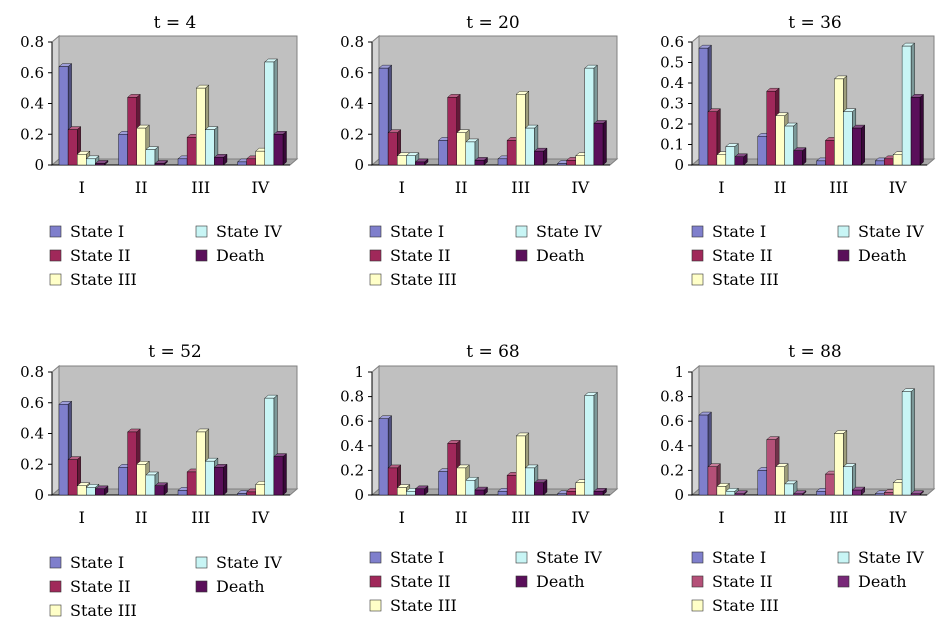 Image resolution: width=941 pixels, height=627 pixels. Describe the element at coordinates (672, 446) in the screenshot. I see `y-tick-label: 0.4` at that location.